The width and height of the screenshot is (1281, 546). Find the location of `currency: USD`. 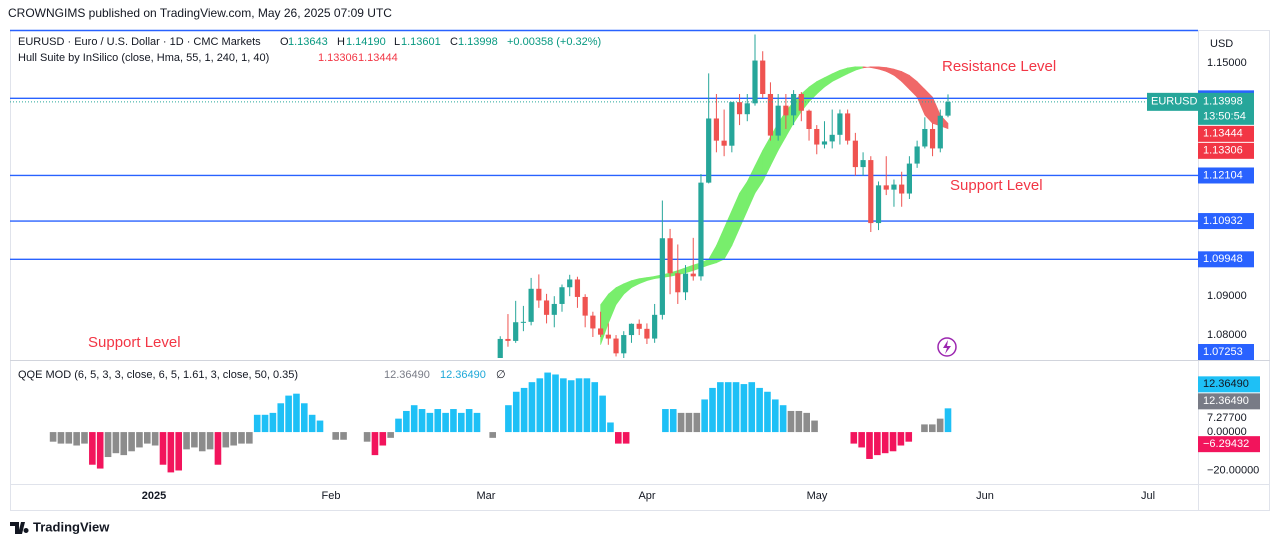

currency: USD is located at coordinates (1221, 44).